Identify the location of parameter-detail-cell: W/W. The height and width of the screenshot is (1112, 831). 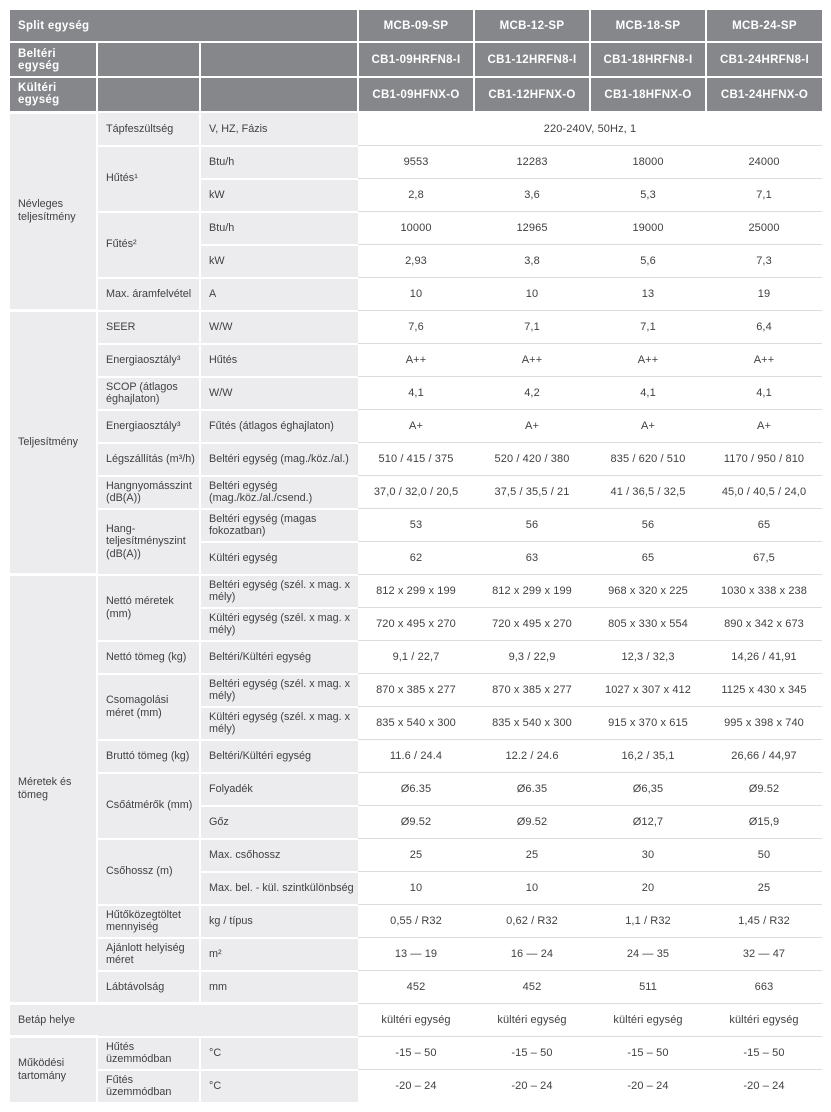
(278, 326).